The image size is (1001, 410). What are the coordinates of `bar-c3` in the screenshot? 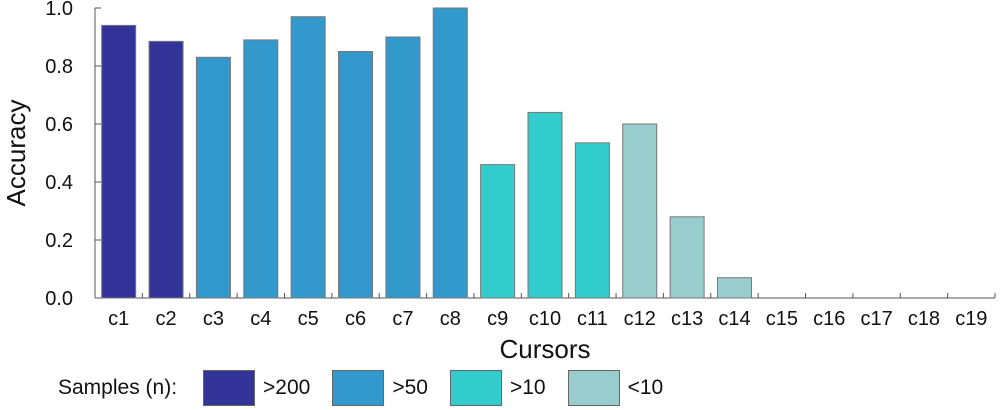 It's located at (213, 177).